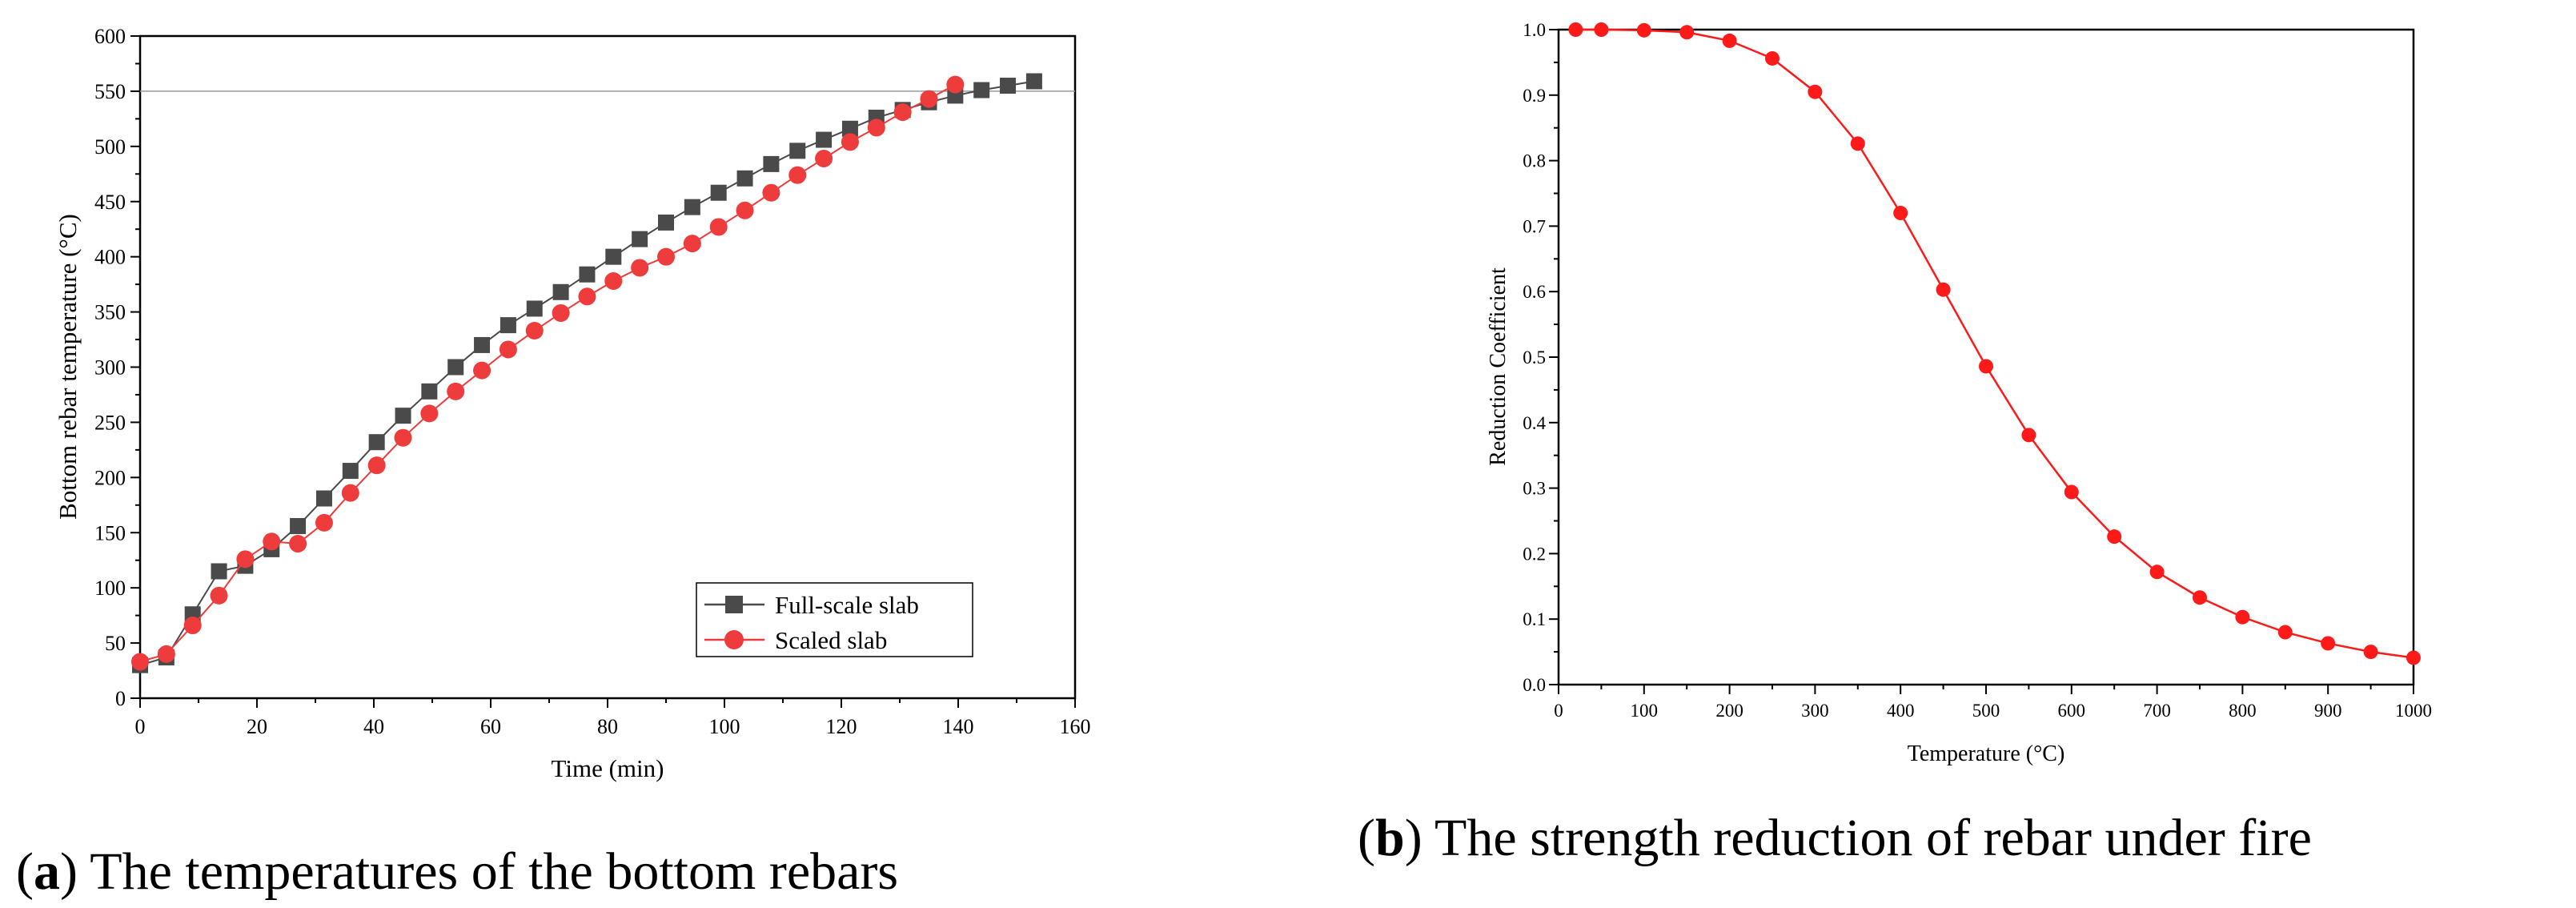  Describe the element at coordinates (47, 871) in the screenshot. I see `caption-a-letter: a` at that location.